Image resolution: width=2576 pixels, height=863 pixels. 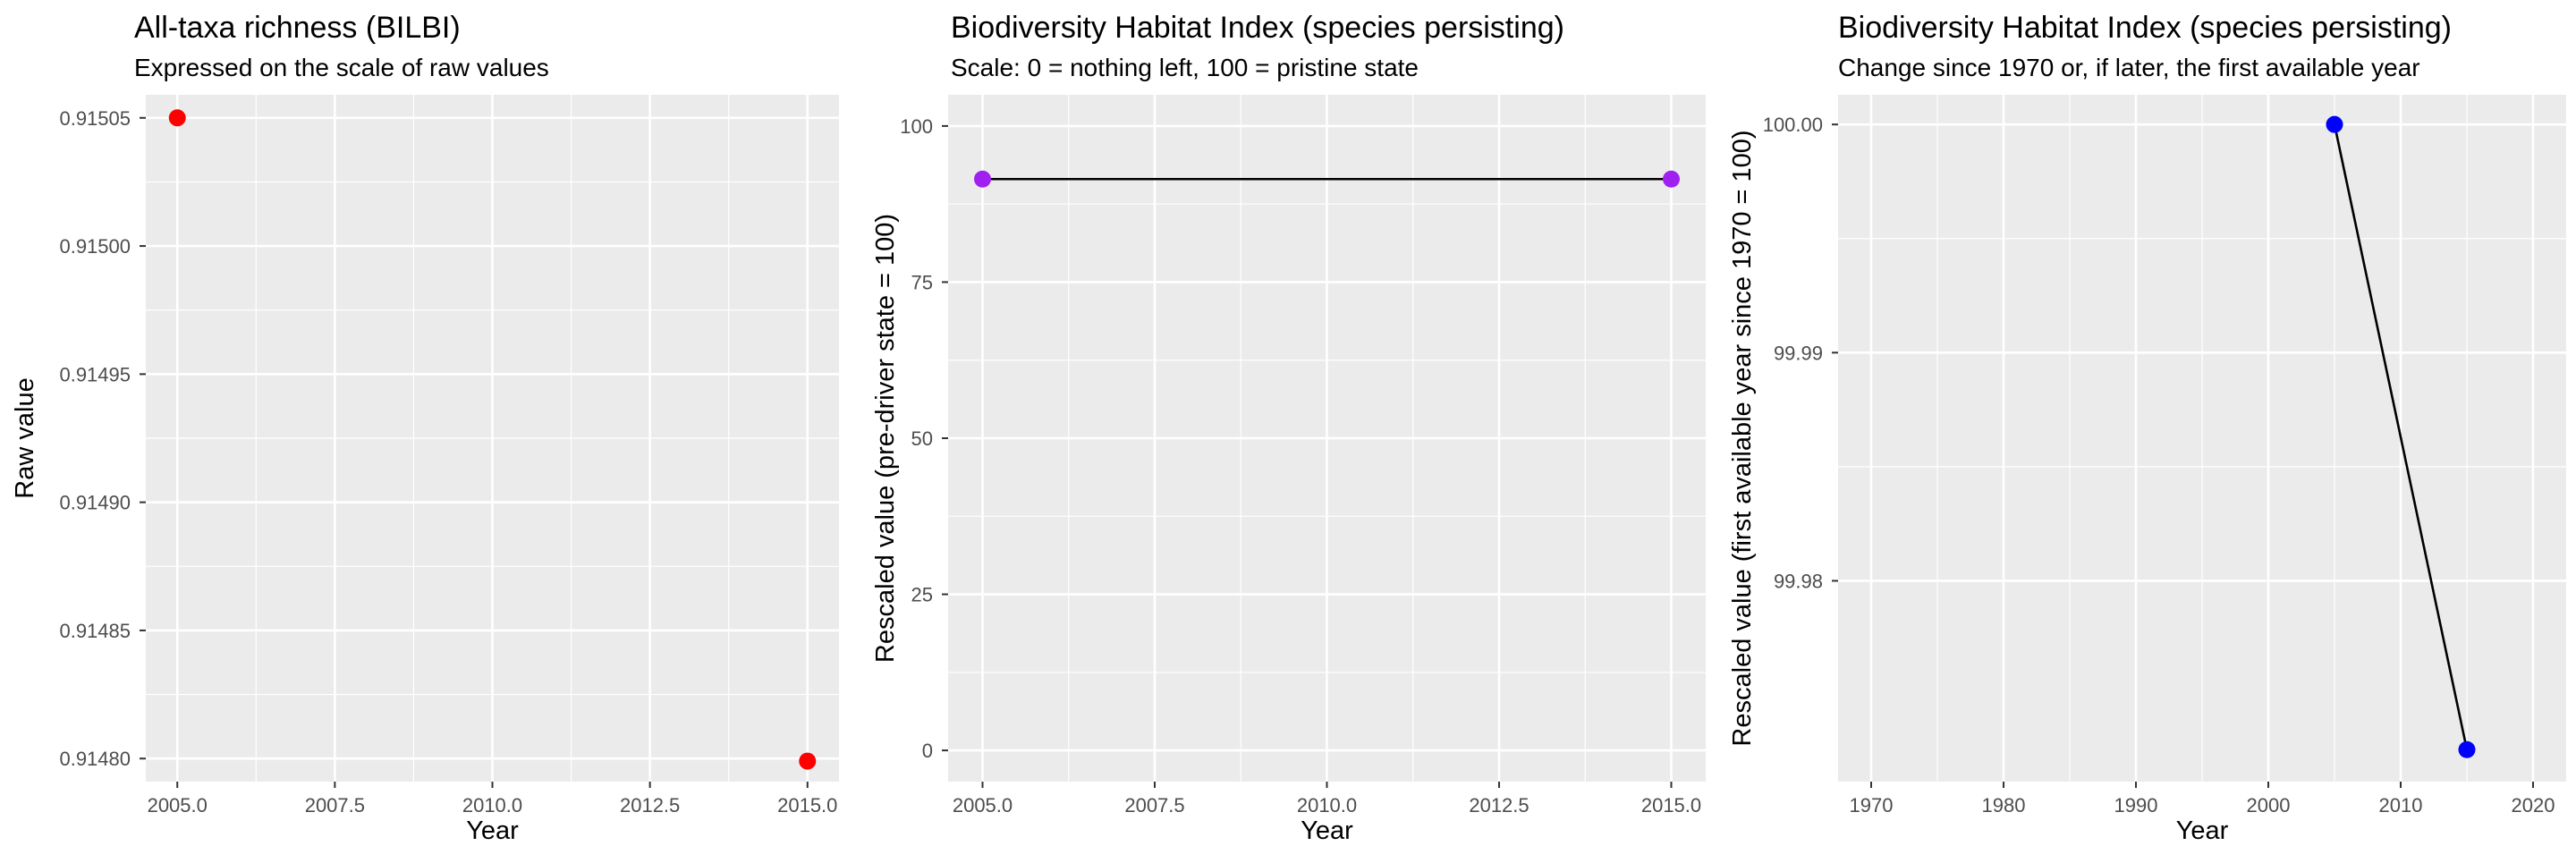 I want to click on y-tick-label: 0.91500, so click(x=95, y=246).